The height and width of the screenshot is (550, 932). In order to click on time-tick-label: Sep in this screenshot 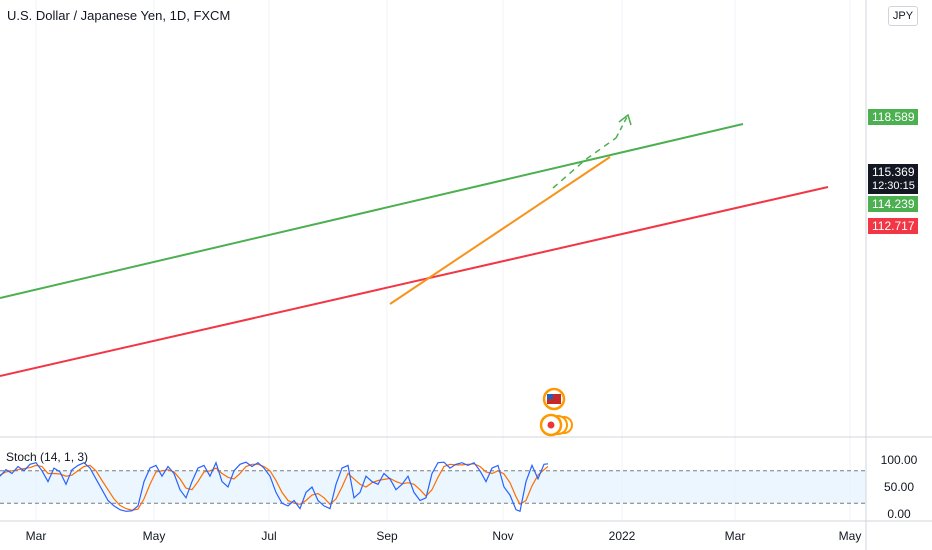, I will do `click(387, 536)`.